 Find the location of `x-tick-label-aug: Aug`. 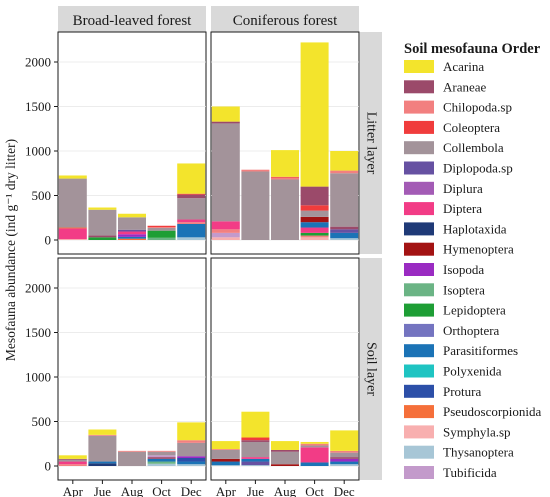

x-tick-label-aug: Aug is located at coordinates (132, 490).